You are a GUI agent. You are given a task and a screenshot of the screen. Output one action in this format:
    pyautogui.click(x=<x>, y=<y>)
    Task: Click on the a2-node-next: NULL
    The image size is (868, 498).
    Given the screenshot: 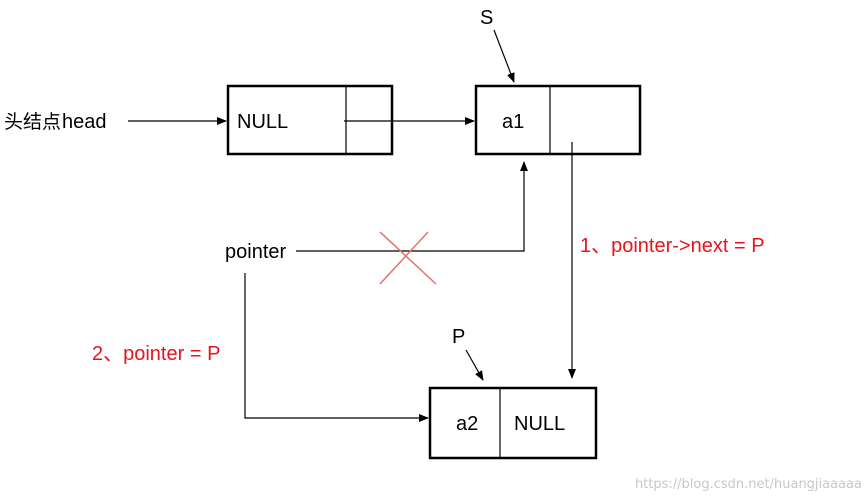 What is the action you would take?
    pyautogui.click(x=539, y=424)
    